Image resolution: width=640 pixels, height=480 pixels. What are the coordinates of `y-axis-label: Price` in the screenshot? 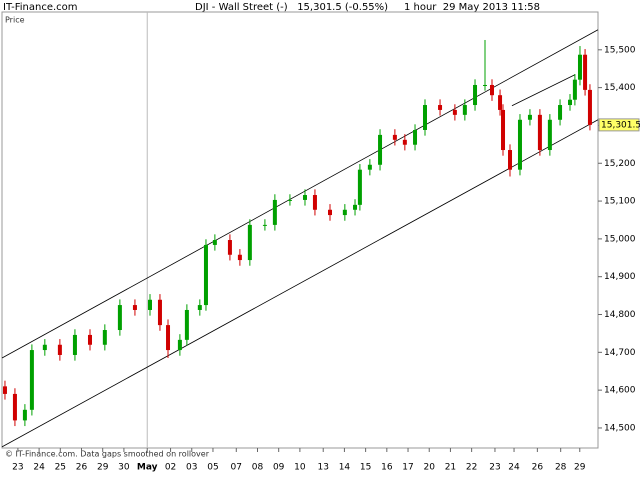 It's located at (15, 20).